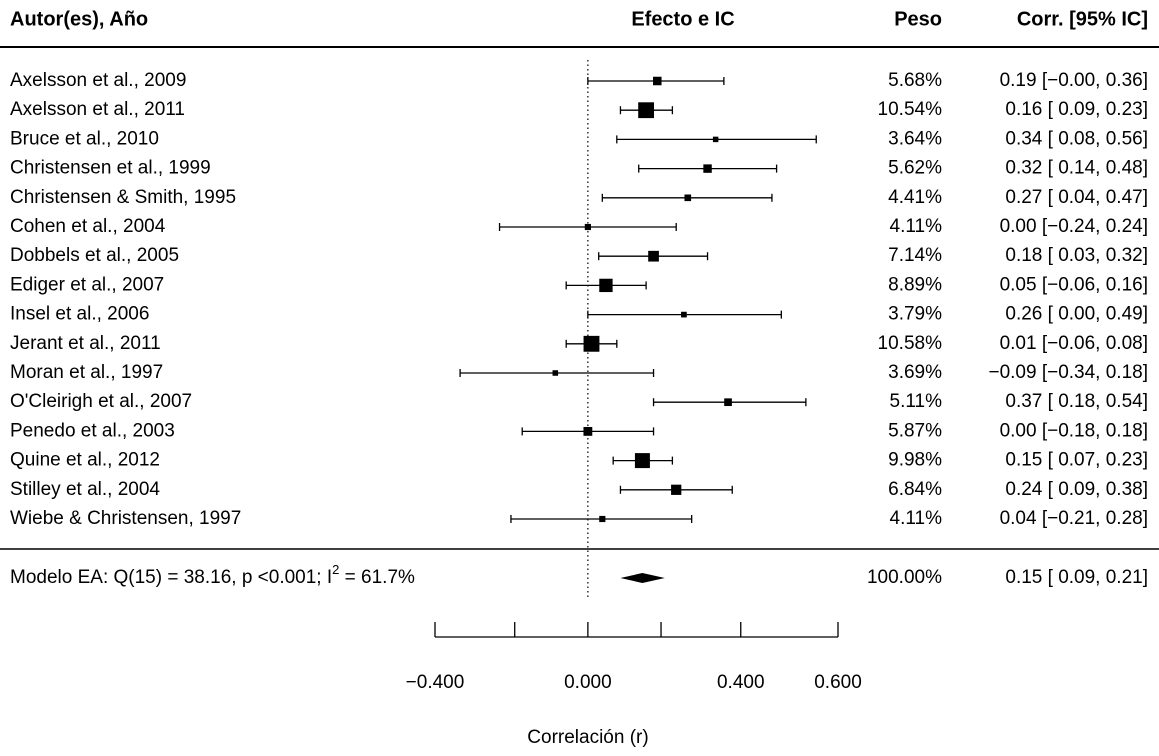 The width and height of the screenshot is (1159, 756). What do you see at coordinates (1074, 80) in the screenshot?
I see `value-label: 0.19 [−0.00, 0.36]` at bounding box center [1074, 80].